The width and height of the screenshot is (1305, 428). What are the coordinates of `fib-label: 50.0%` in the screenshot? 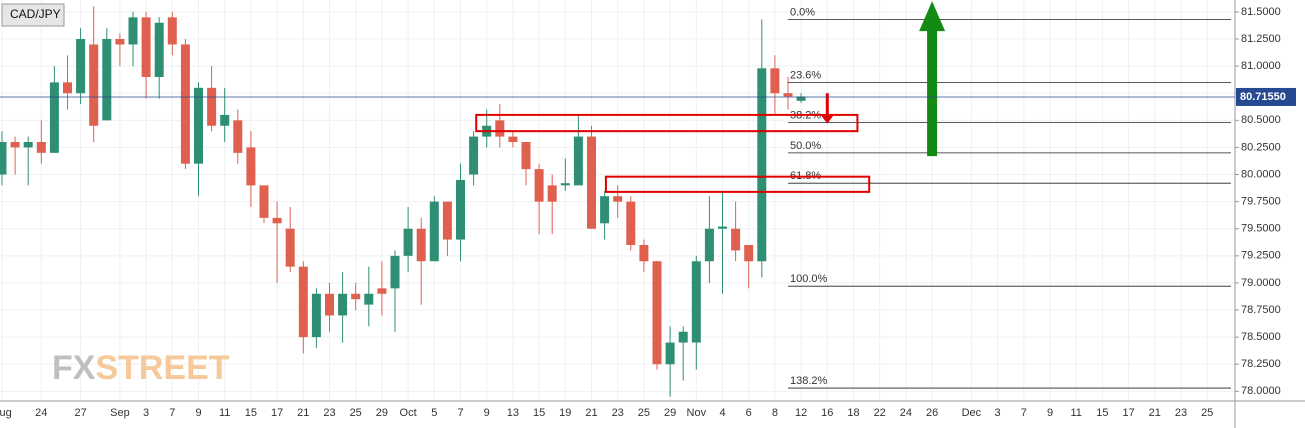 It's located at (805, 146).